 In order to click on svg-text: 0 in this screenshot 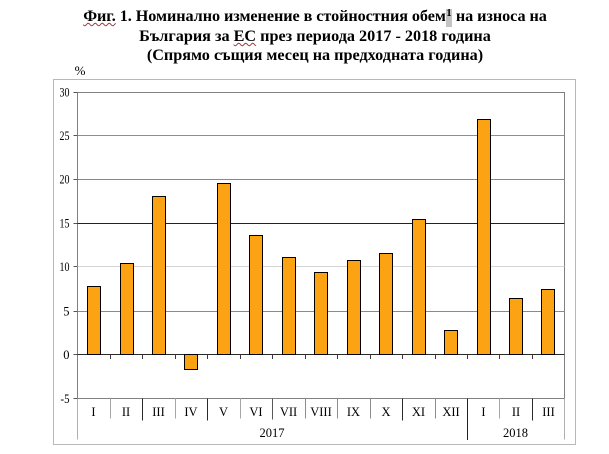, I will do `click(66, 355)`.